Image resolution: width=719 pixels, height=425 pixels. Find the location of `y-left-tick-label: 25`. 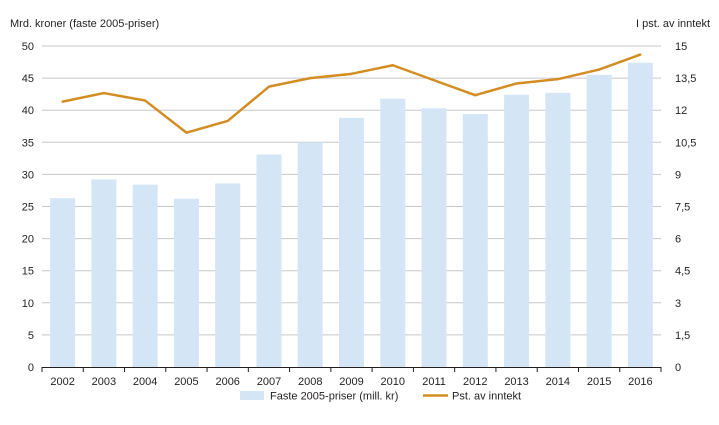

y-left-tick-label: 25 is located at coordinates (28, 208).